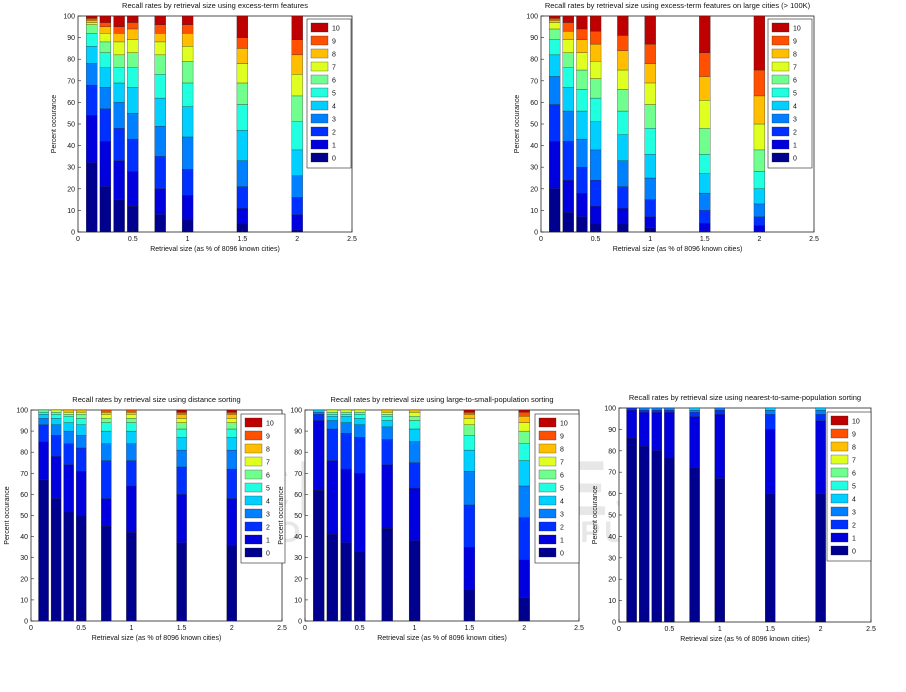 This screenshot has height=692, width=906. I want to click on legend-label: 6, so click(795, 81).